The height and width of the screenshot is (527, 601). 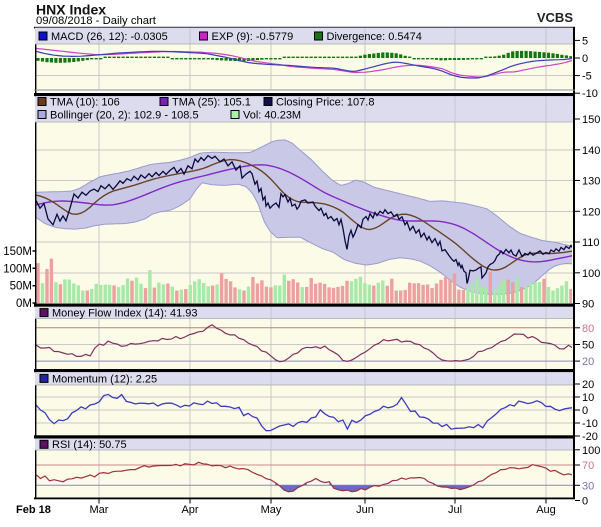 I want to click on svg-text: Momentum (12): 2.25, so click(x=104, y=379).